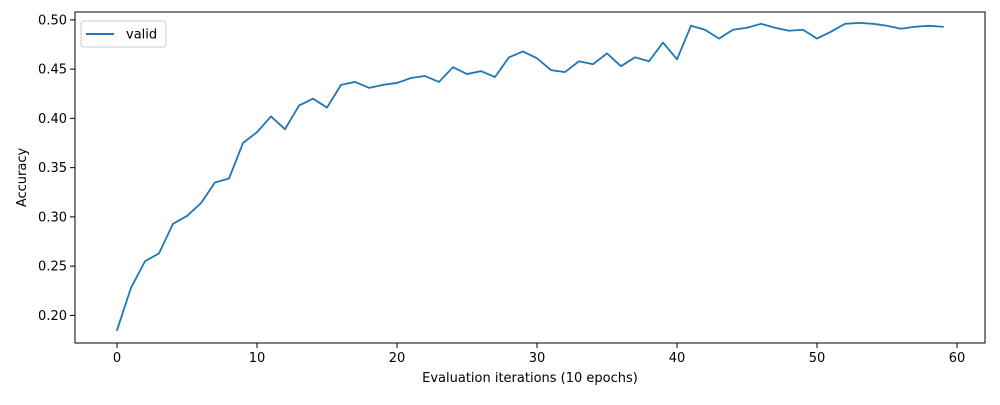 The height and width of the screenshot is (405, 1000). I want to click on y-tick-label: 0.20, so click(52, 316).